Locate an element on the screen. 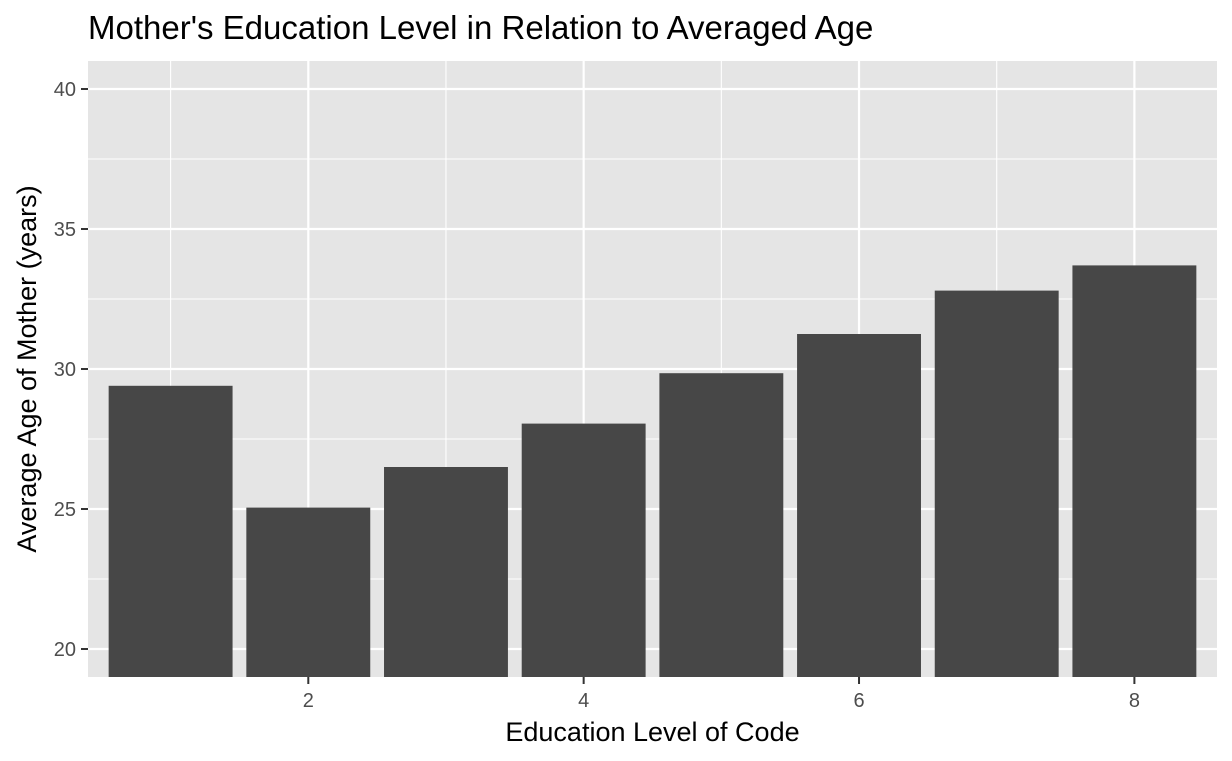 The height and width of the screenshot is (761, 1232). y-tick-label: 40 is located at coordinates (65, 90).